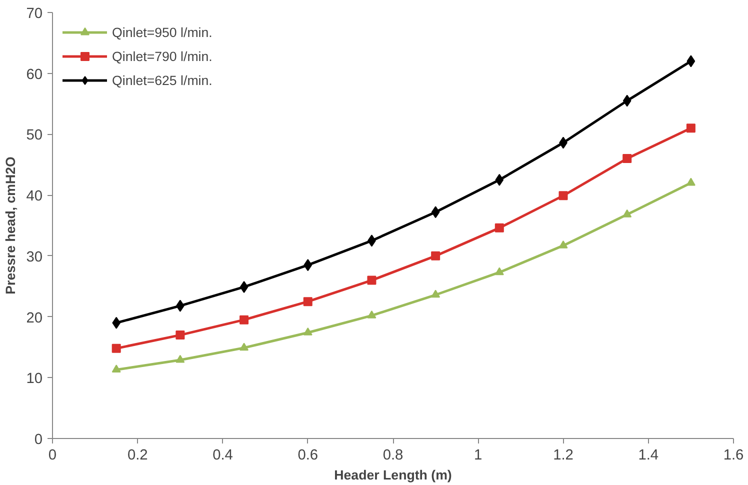 Image resolution: width=748 pixels, height=485 pixels. I want to click on x-tick-label: 0.2, so click(137, 456).